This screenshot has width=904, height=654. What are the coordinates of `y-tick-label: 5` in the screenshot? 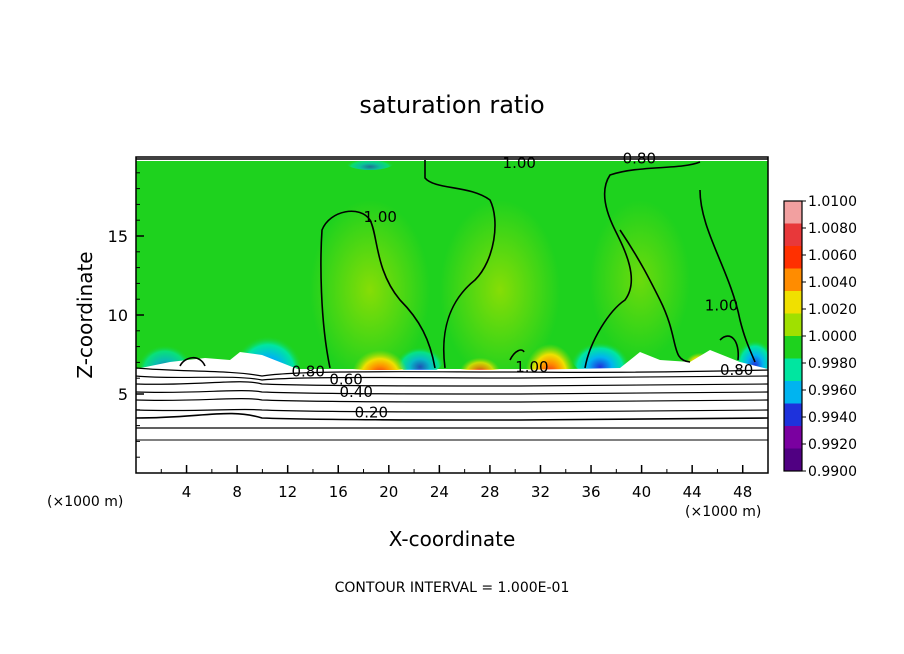 It's located at (123, 394).